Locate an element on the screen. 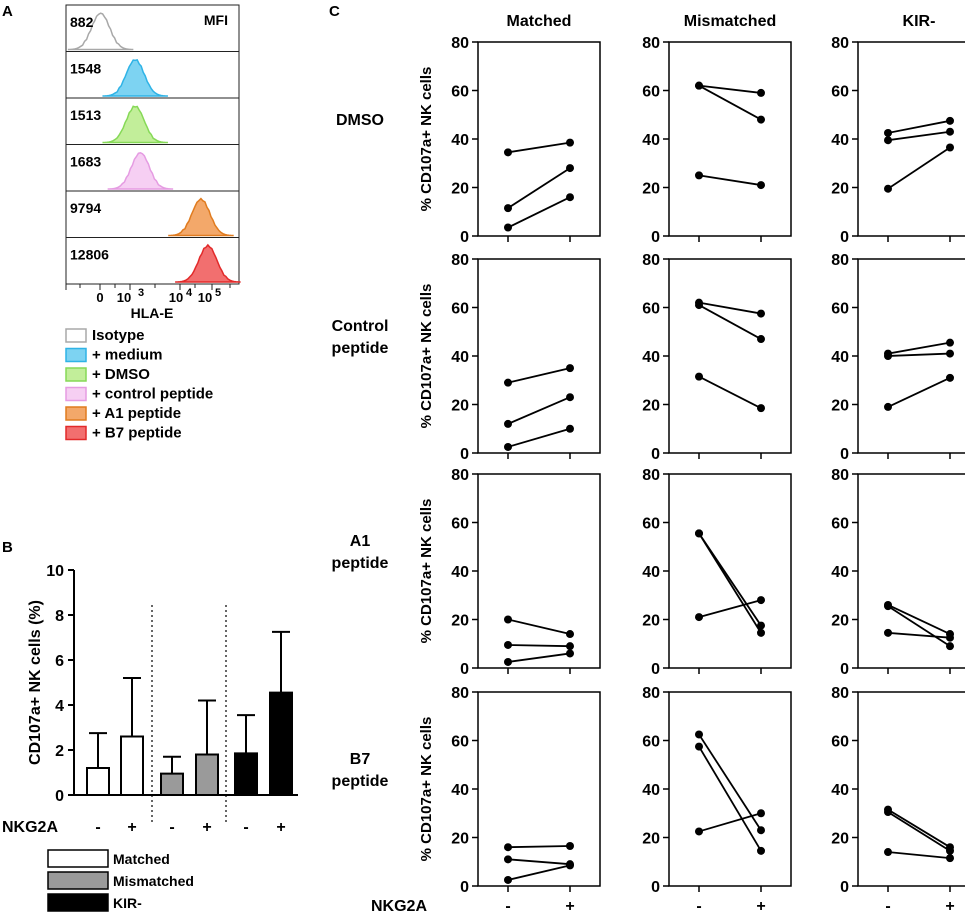  bar-legend-label: Mismatched is located at coordinates (153, 881).